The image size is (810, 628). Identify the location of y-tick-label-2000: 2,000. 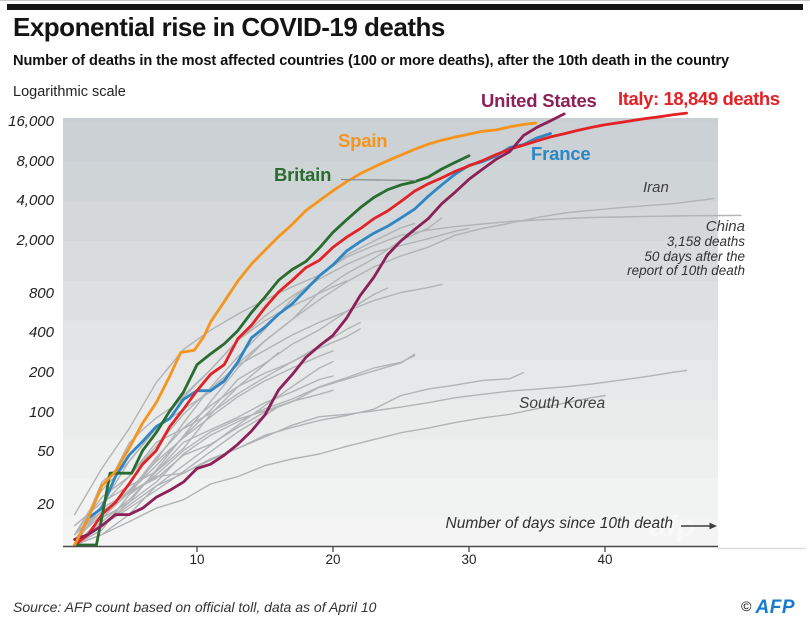
(35, 241).